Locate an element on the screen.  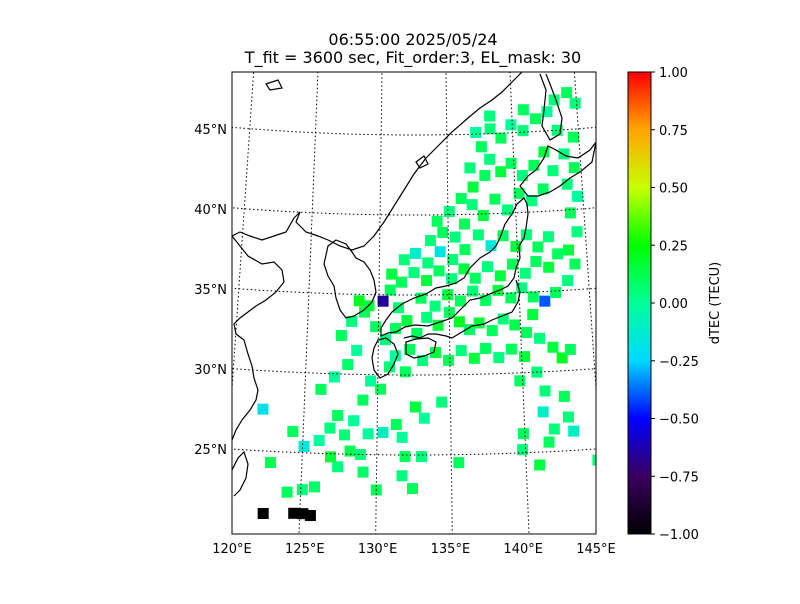
parallel-line is located at coordinates (414, 211).